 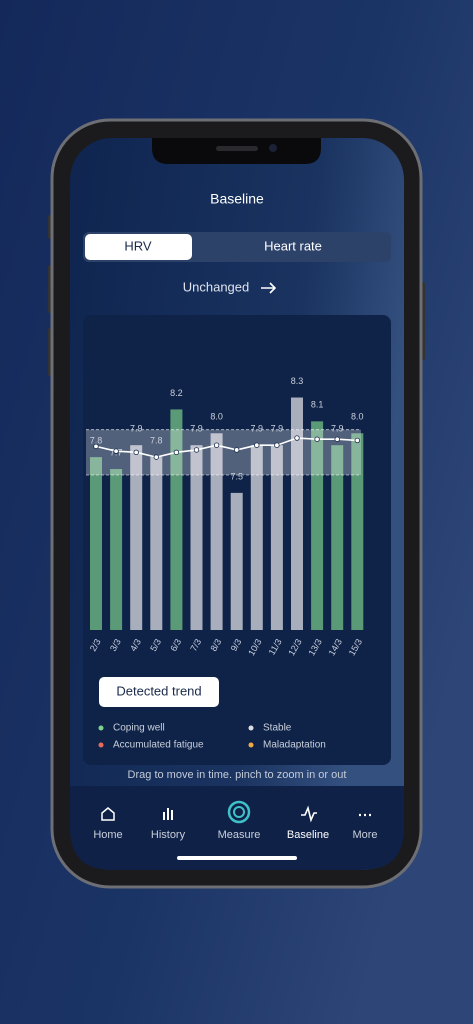 I want to click on arrow-icon, so click(x=269, y=288).